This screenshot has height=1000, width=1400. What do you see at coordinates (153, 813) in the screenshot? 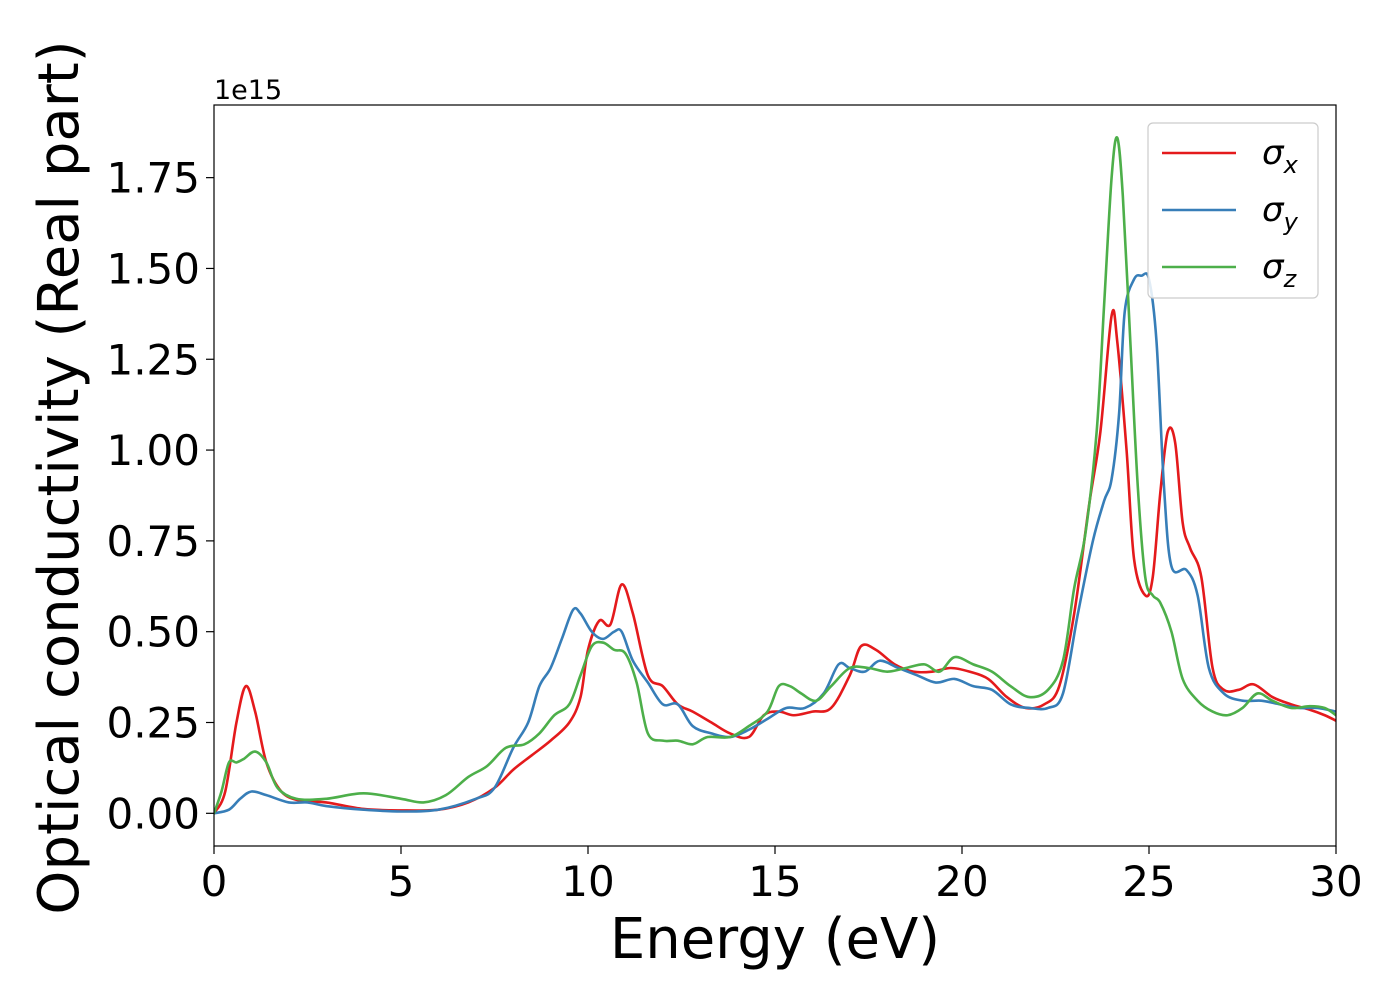
I see `y-tick-label: 0.00` at bounding box center [153, 813].